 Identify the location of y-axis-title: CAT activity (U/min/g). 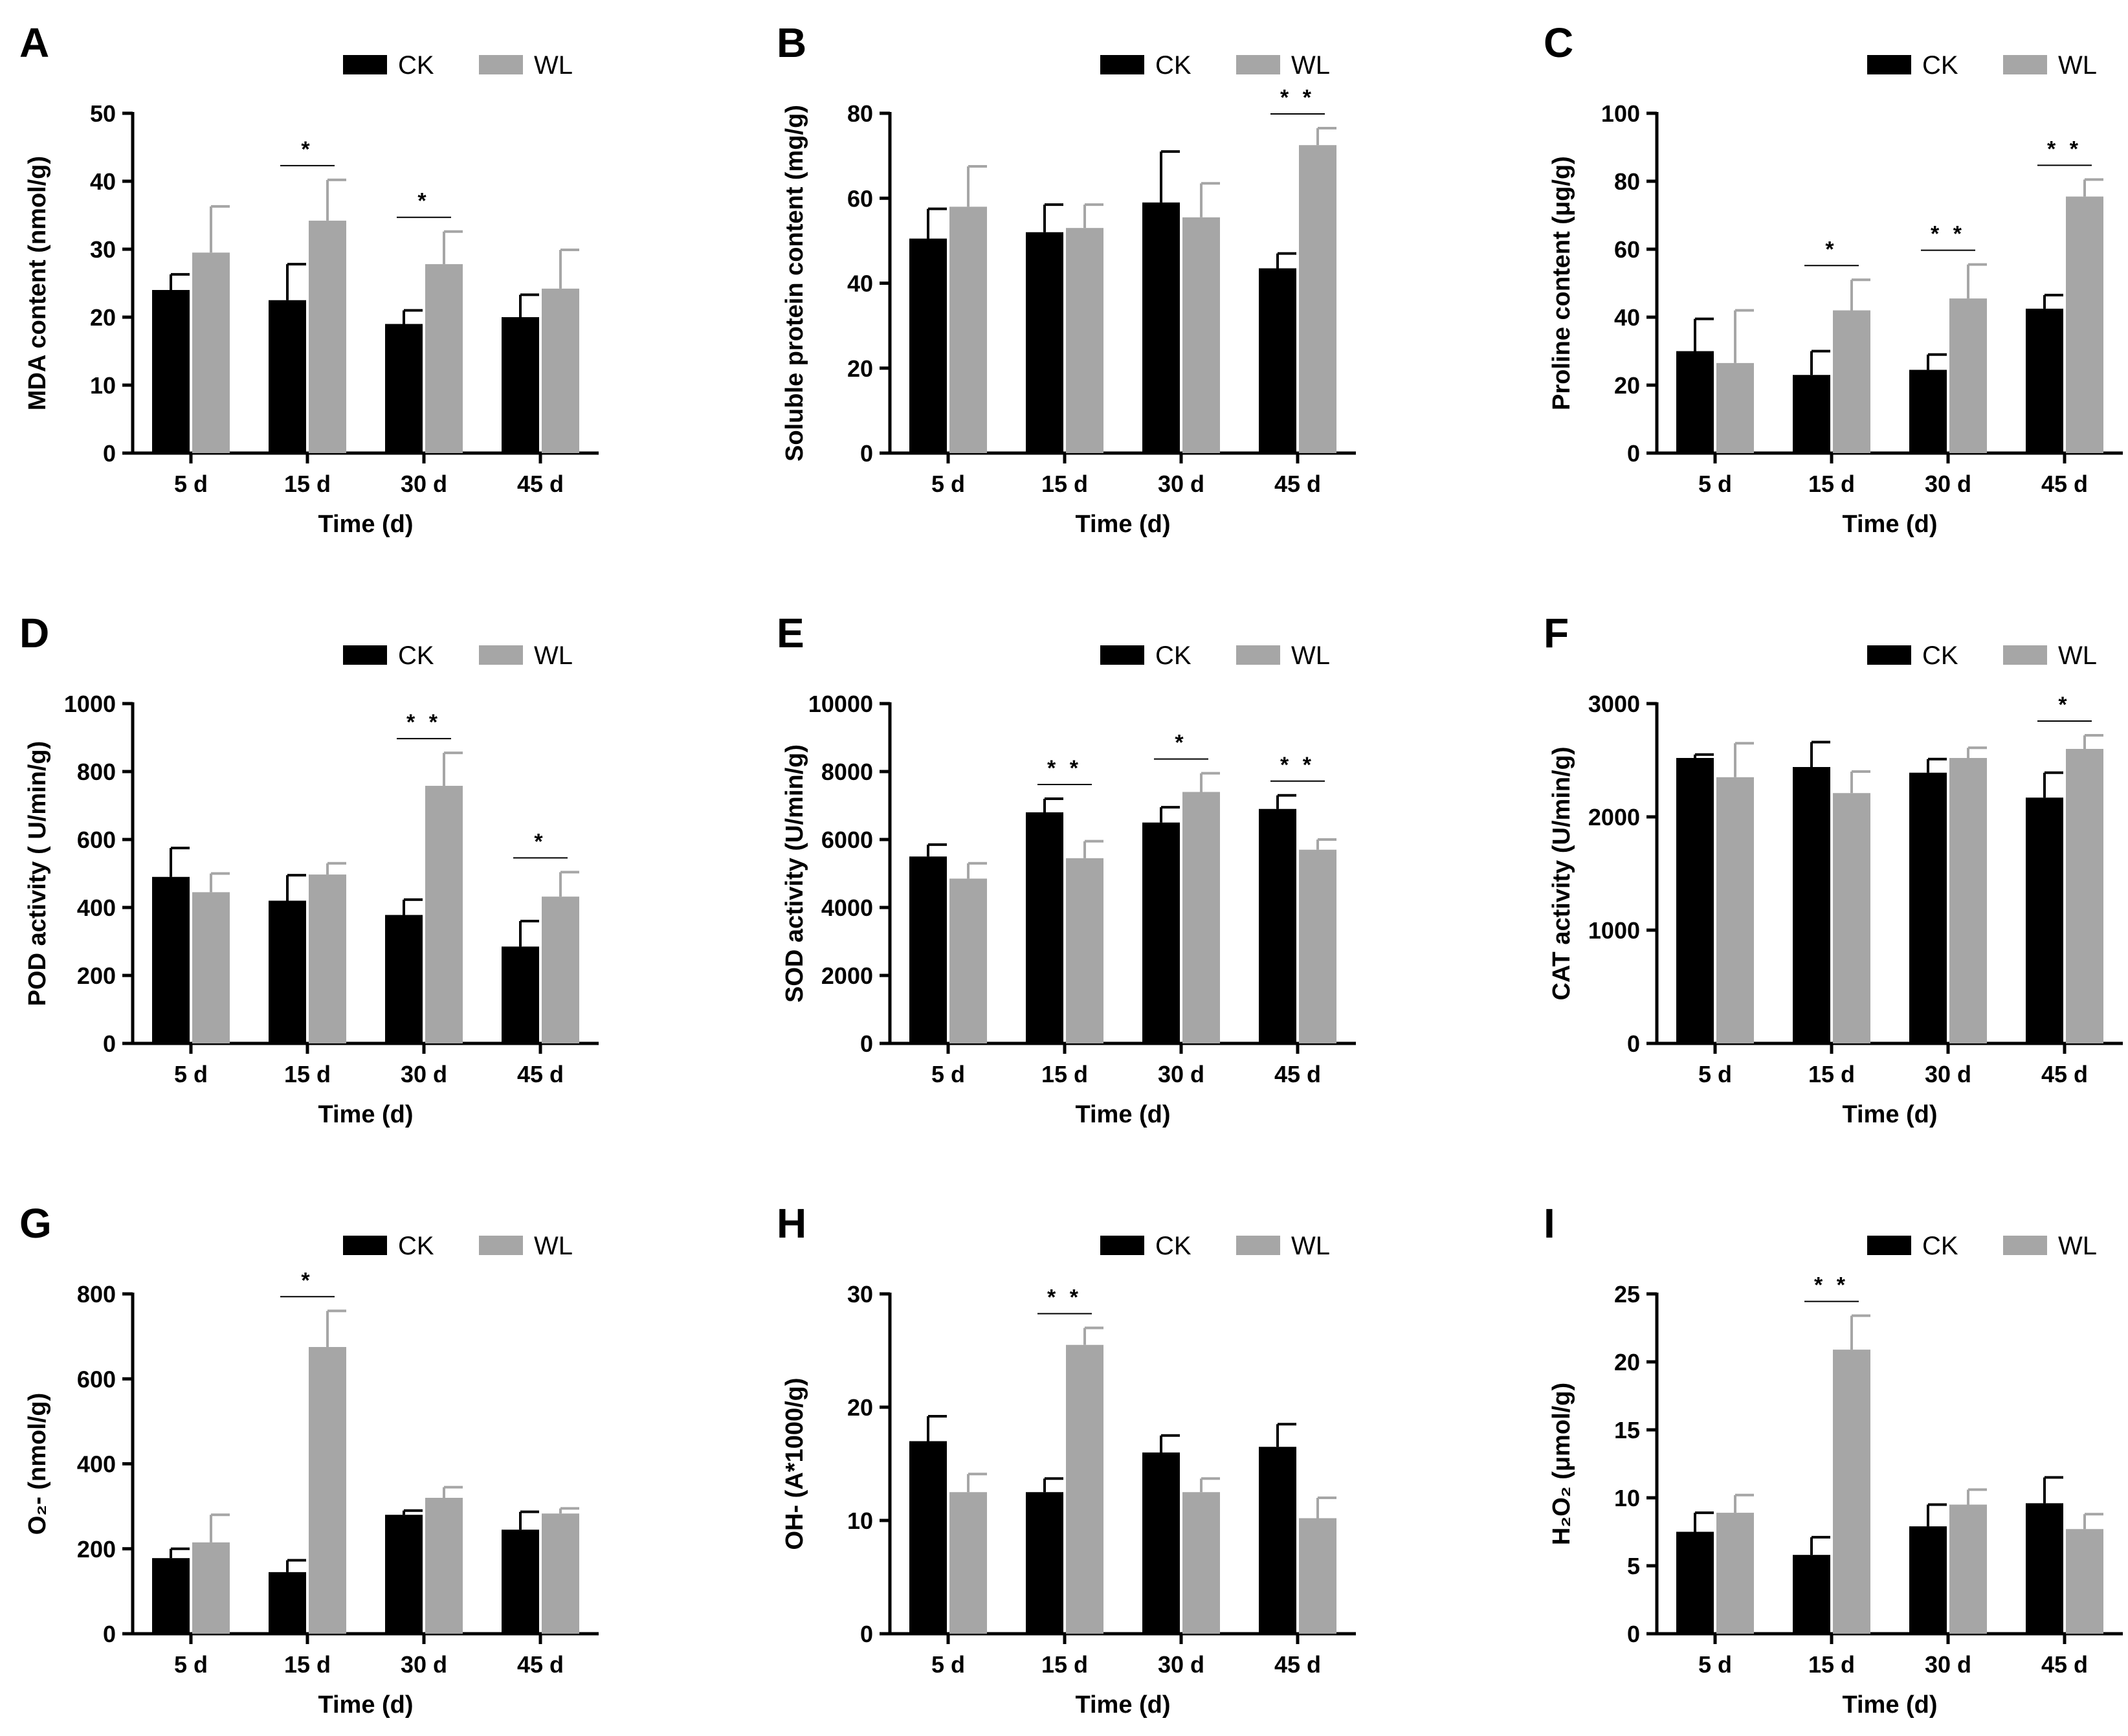
(1562, 874).